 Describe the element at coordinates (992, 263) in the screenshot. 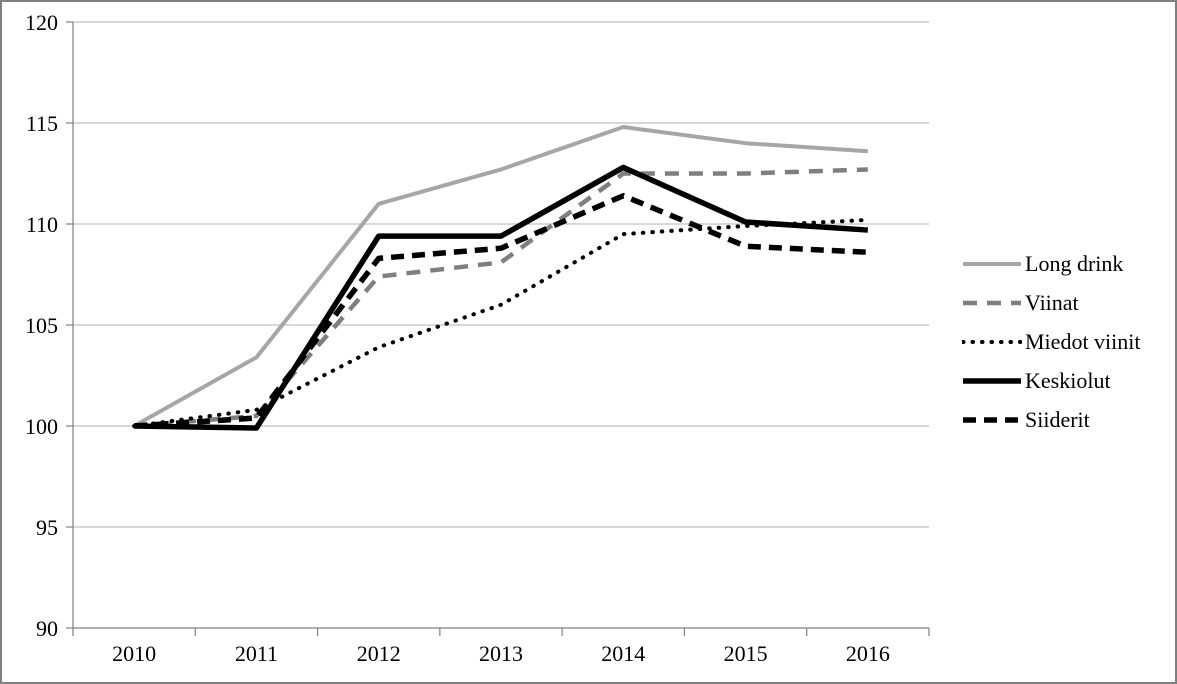

I see `legend-marker-long-drink-icon` at that location.